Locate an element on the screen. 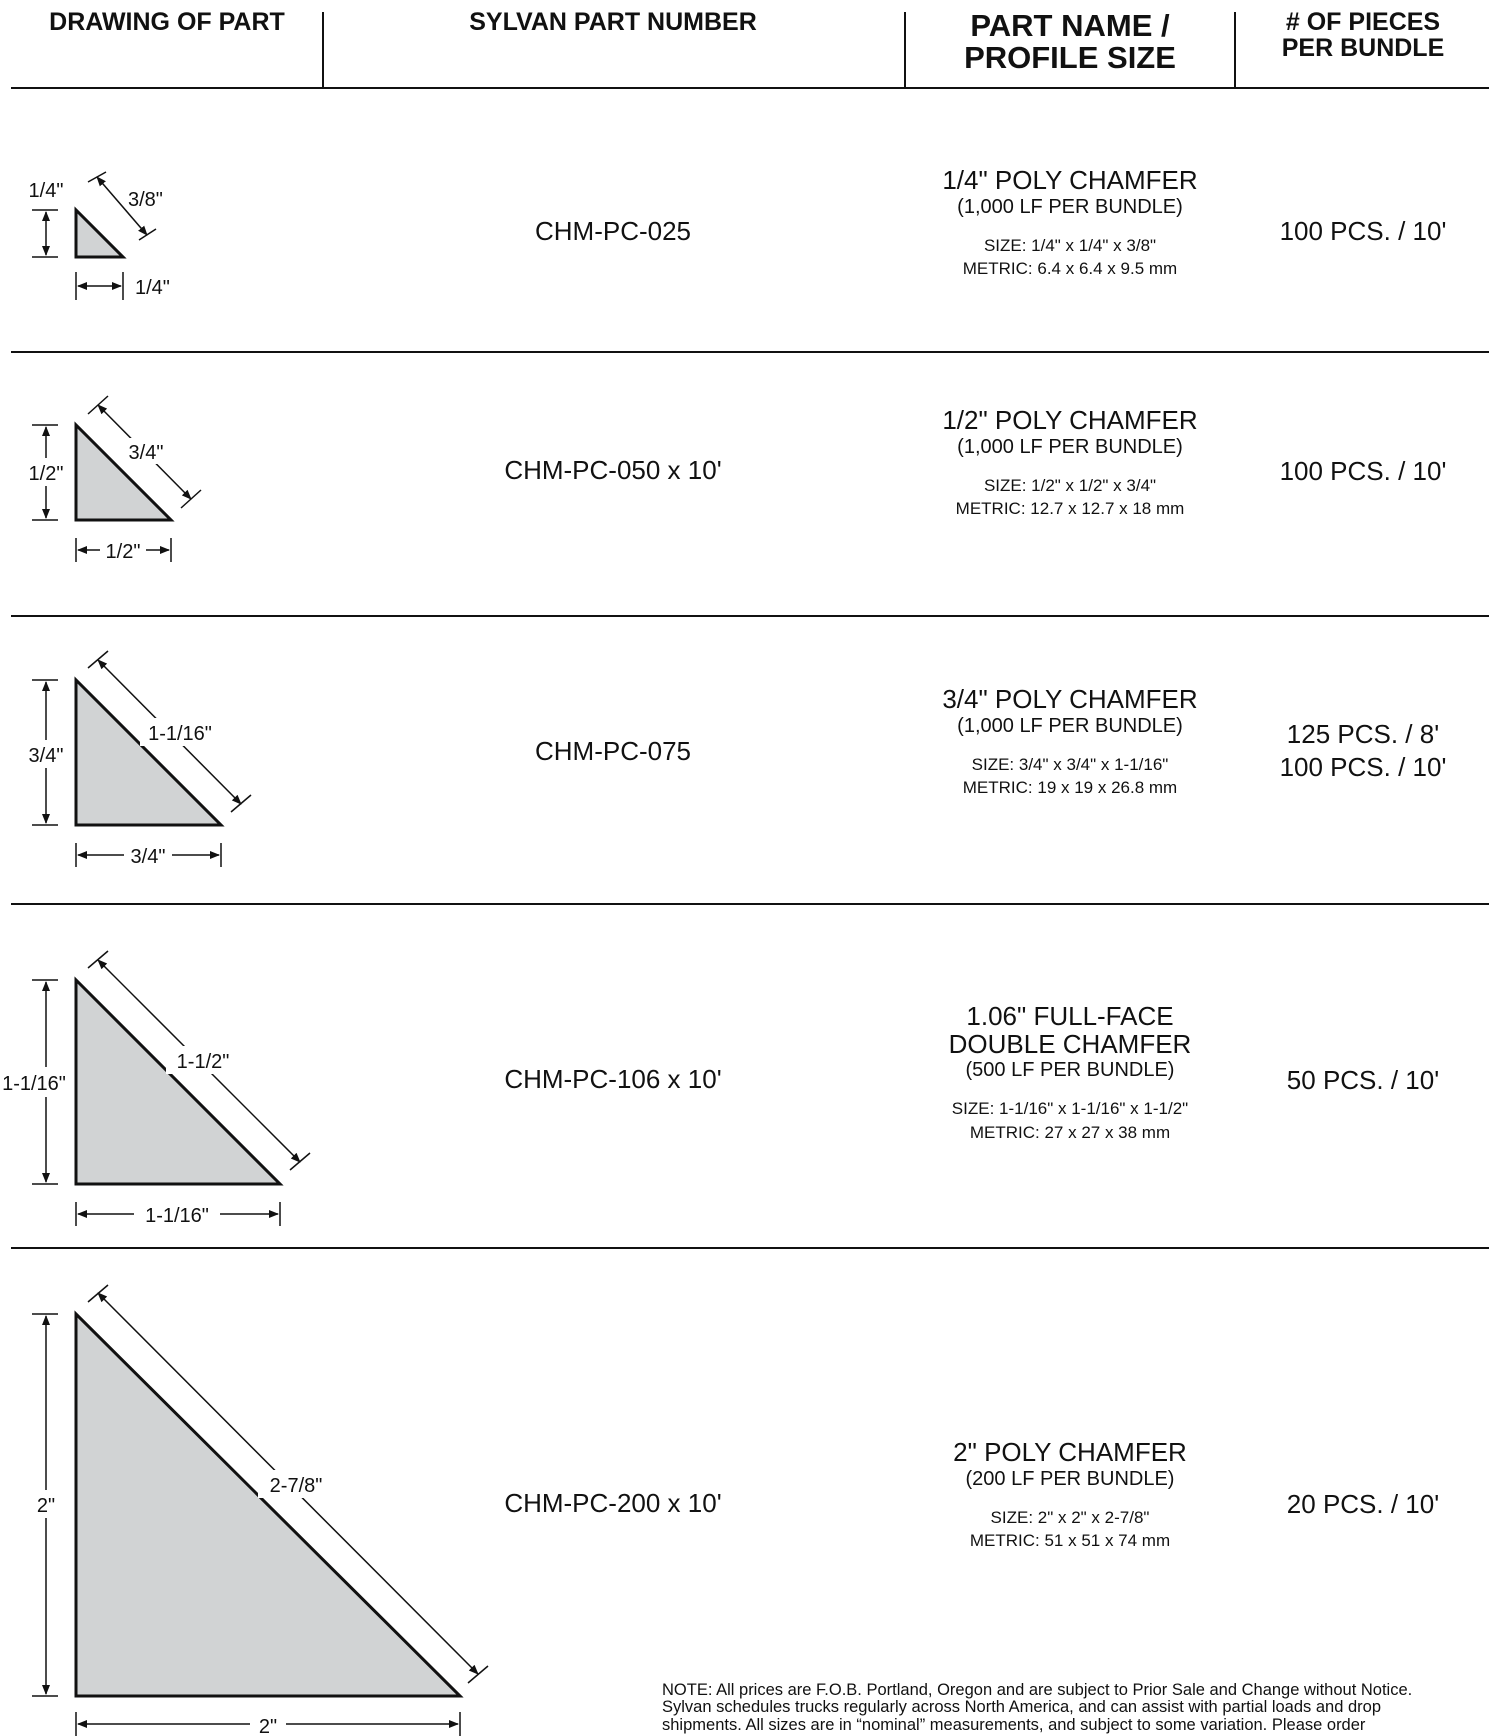 The height and width of the screenshot is (1736, 1489). size-metric: METRIC: 6.4 x 6.4 x 9.5 mm is located at coordinates (1070, 269).